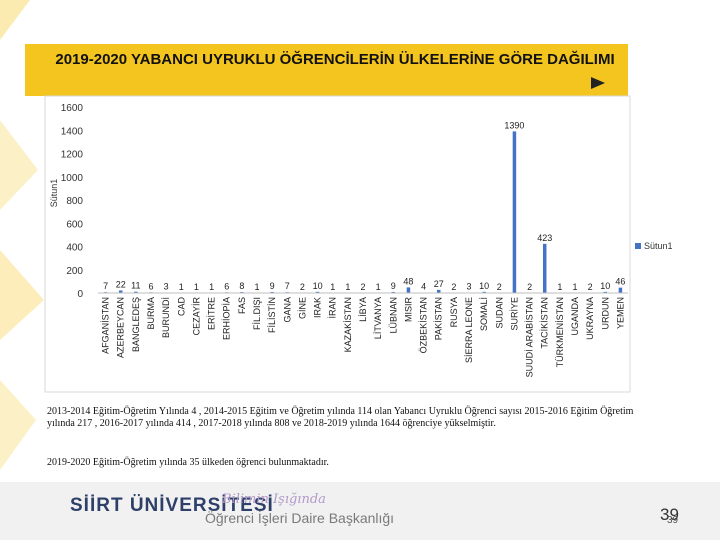 The image size is (720, 540). Describe the element at coordinates (620, 282) in the screenshot. I see `data-label: 46` at that location.